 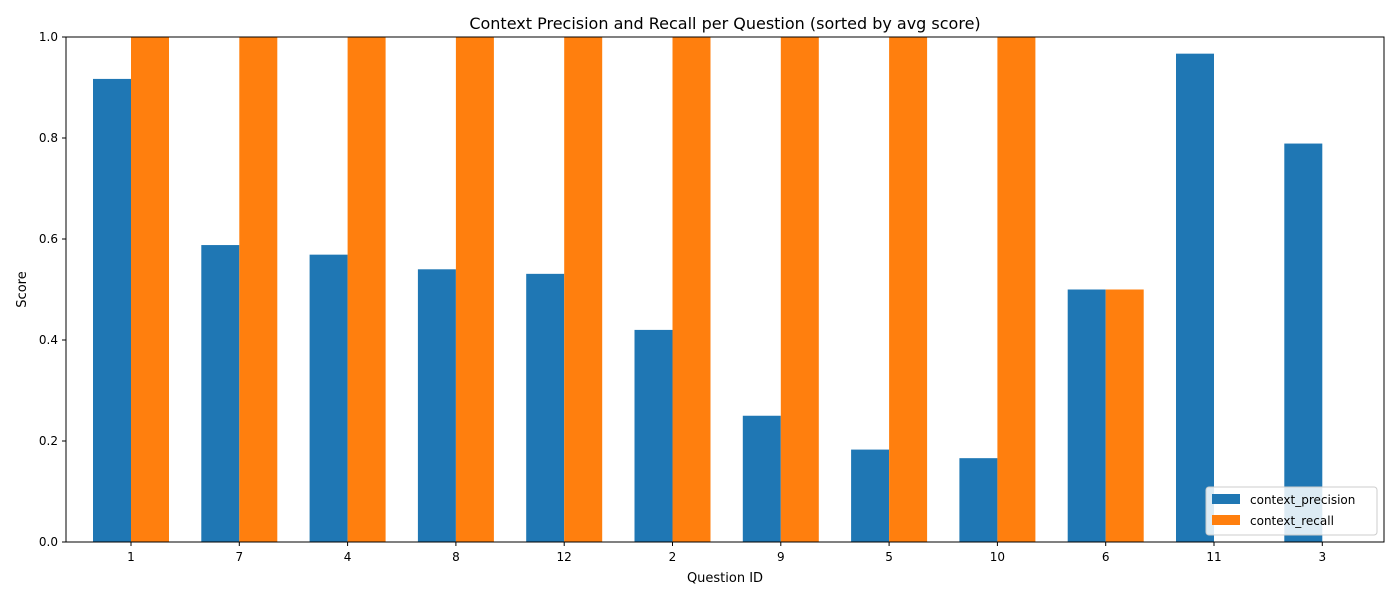 What do you see at coordinates (1226, 499) in the screenshot?
I see `legend-swatch-context-precision` at bounding box center [1226, 499].